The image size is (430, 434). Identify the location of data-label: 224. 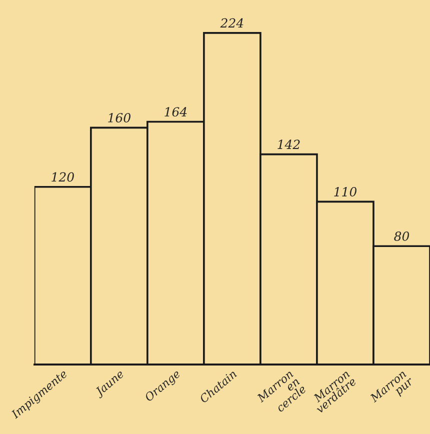
(232, 23).